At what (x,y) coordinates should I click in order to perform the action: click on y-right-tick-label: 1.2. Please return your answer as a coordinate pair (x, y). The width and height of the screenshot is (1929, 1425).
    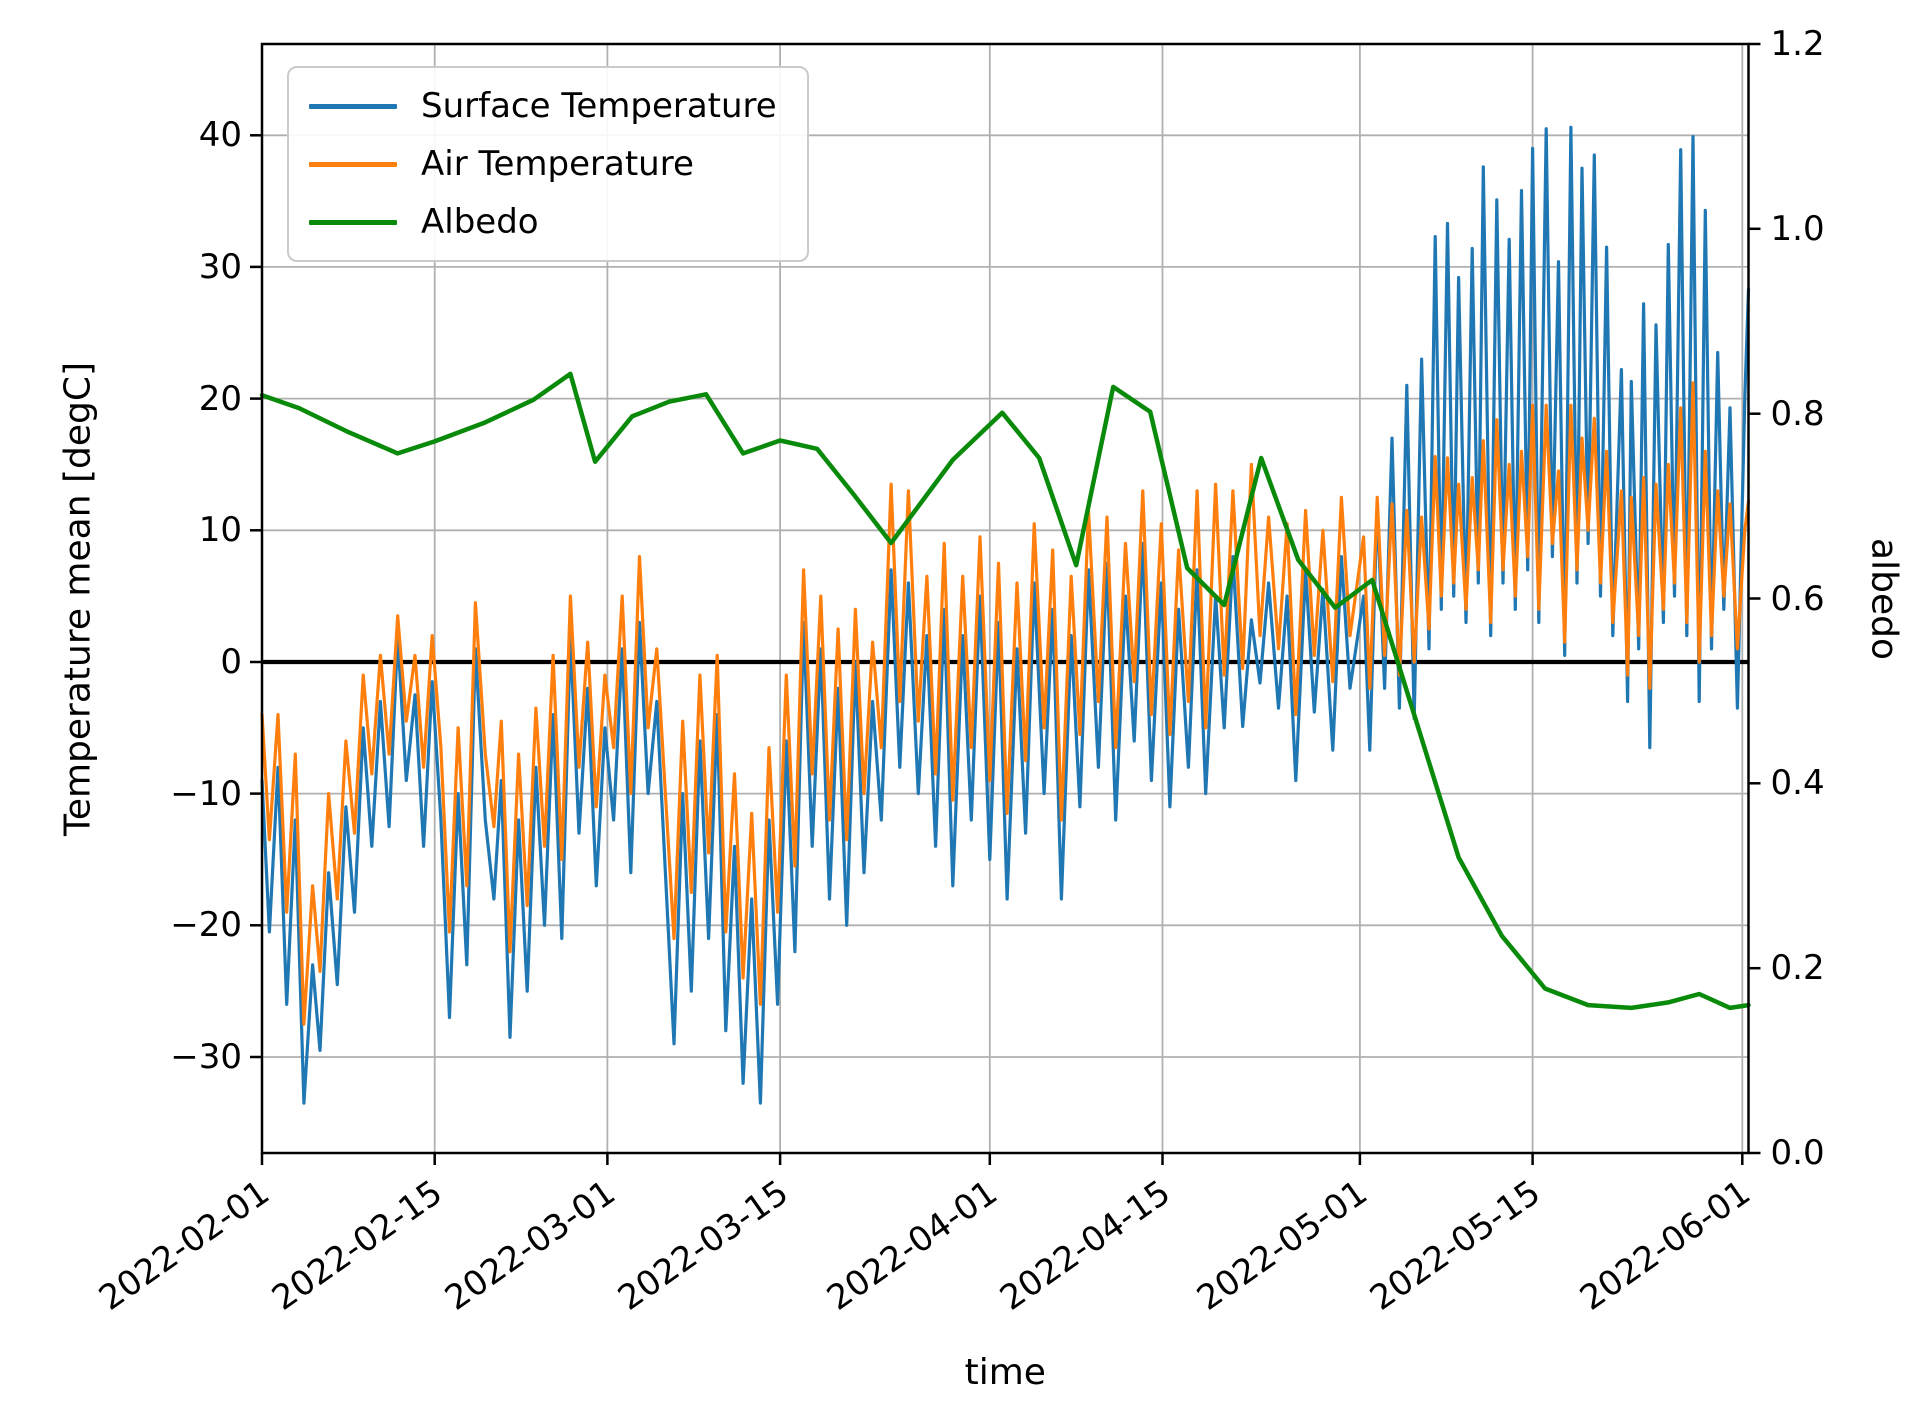
    Looking at the image, I should click on (1797, 44).